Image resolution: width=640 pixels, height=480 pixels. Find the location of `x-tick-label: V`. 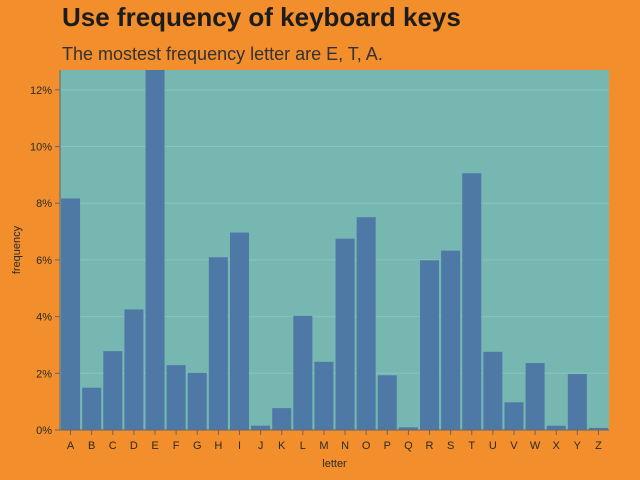

x-tick-label: V is located at coordinates (514, 446).